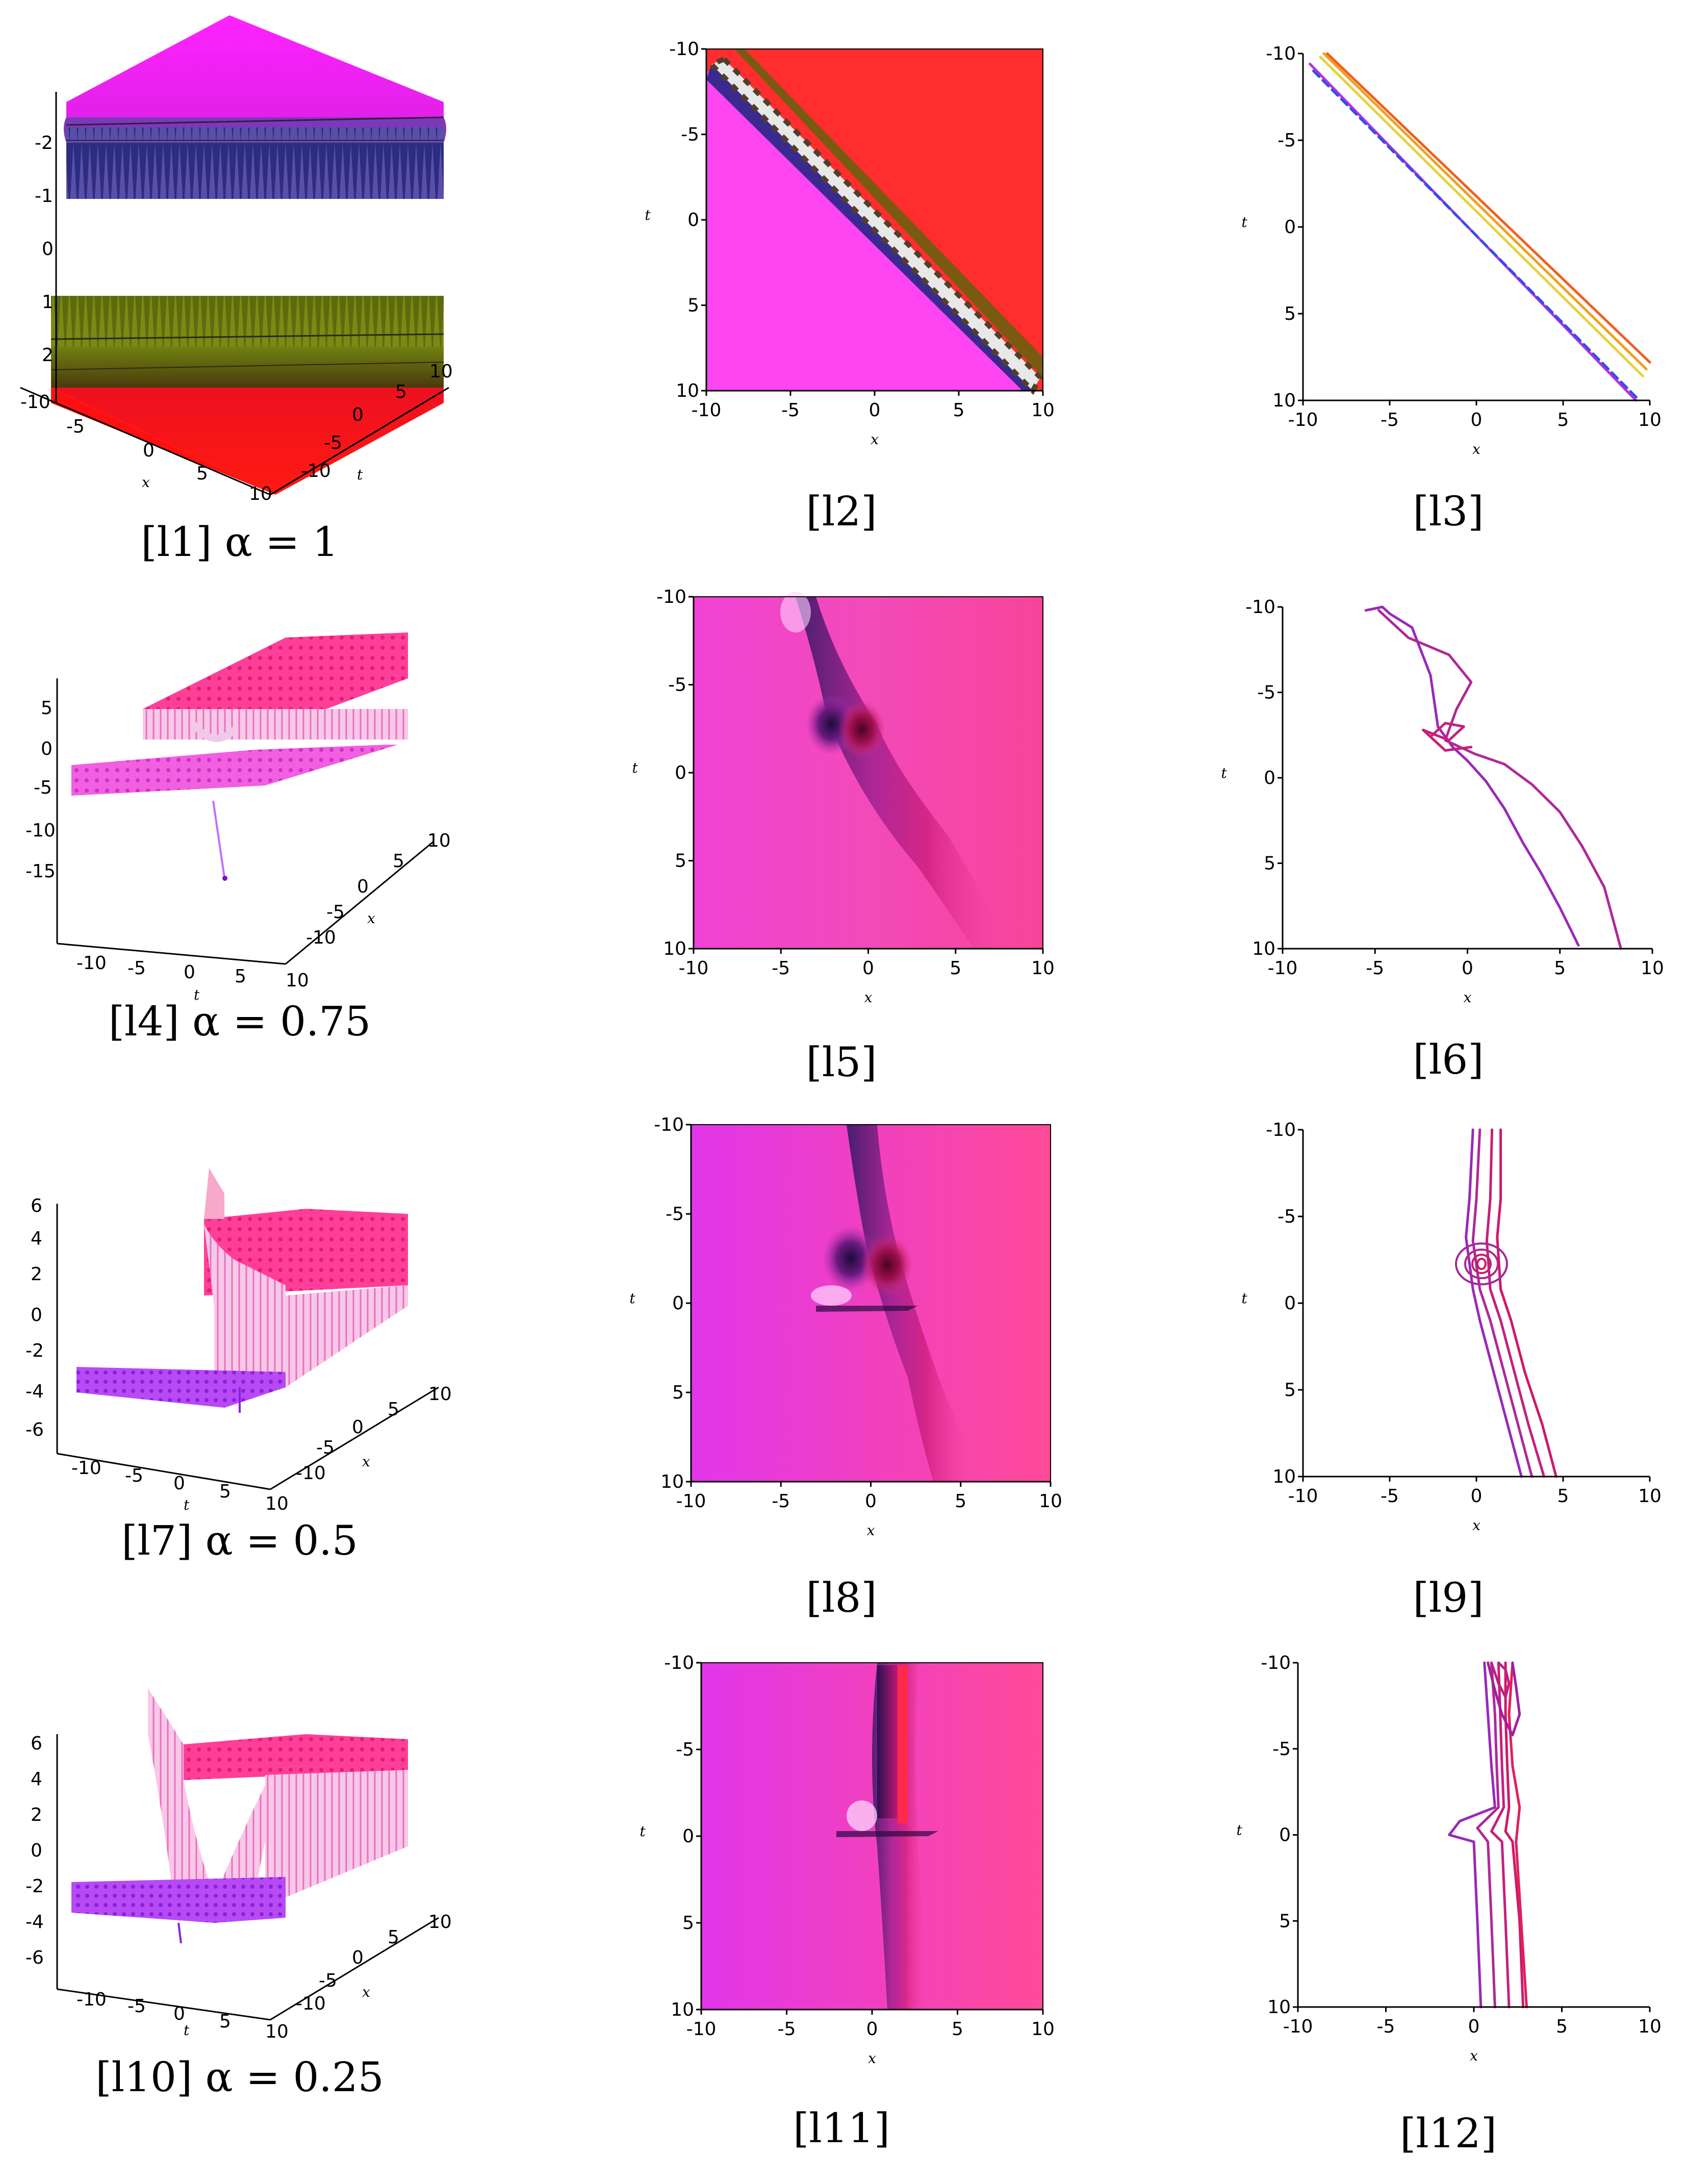 This screenshot has height=2184, width=1686. Describe the element at coordinates (277, 2032) in the screenshot. I see `t-tick: 10` at that location.